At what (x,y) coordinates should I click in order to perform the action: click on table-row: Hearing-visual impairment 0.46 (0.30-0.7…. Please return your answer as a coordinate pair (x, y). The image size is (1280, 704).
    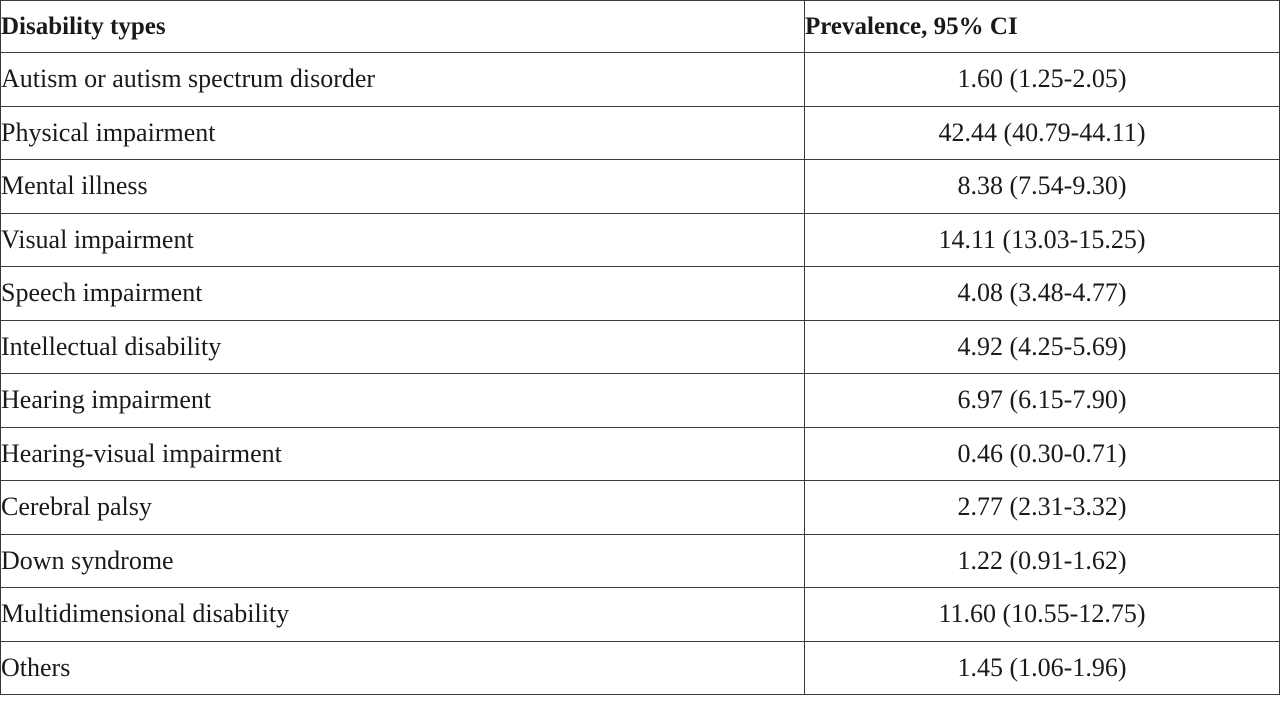
    Looking at the image, I should click on (640, 453).